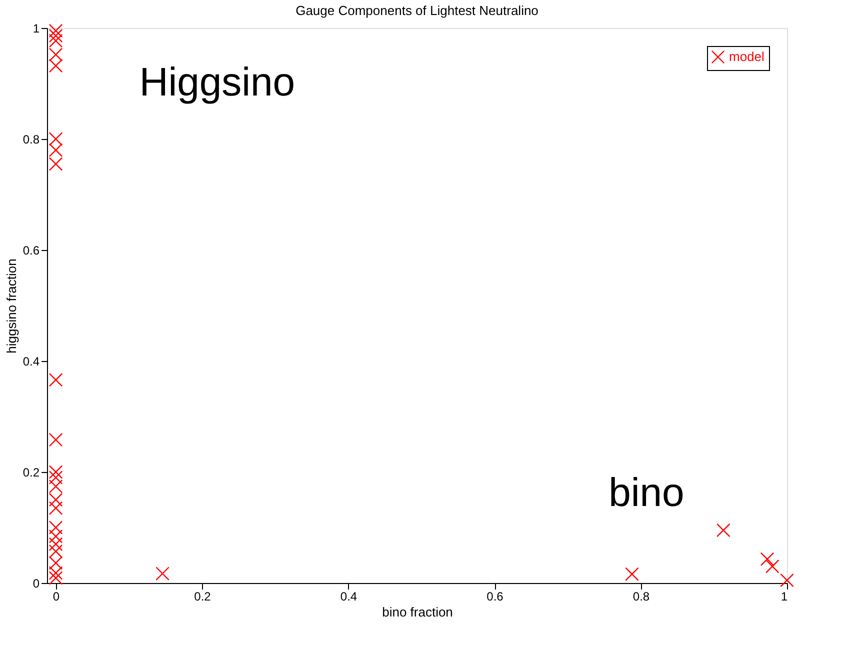 This screenshot has width=842, height=663. Describe the element at coordinates (56, 597) in the screenshot. I see `x-tick-label: 0` at that location.